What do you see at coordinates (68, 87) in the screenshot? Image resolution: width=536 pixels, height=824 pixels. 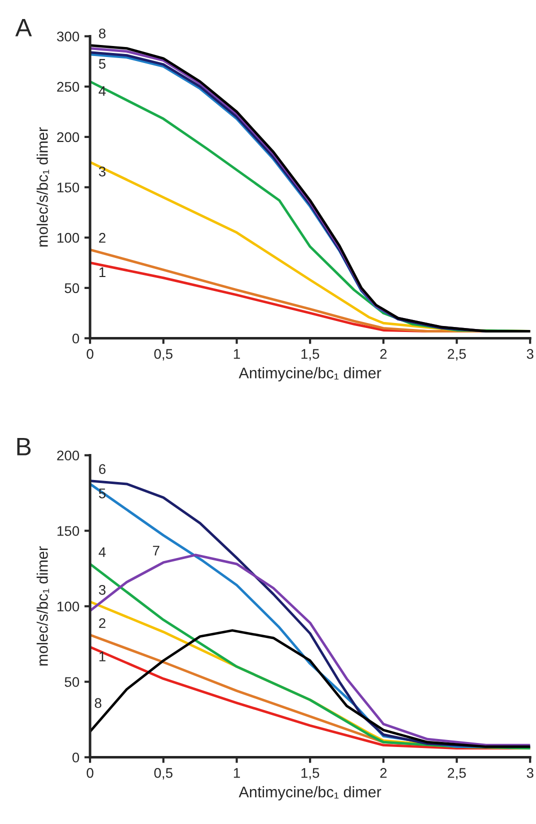 I see `y-tick-label: 250` at bounding box center [68, 87].